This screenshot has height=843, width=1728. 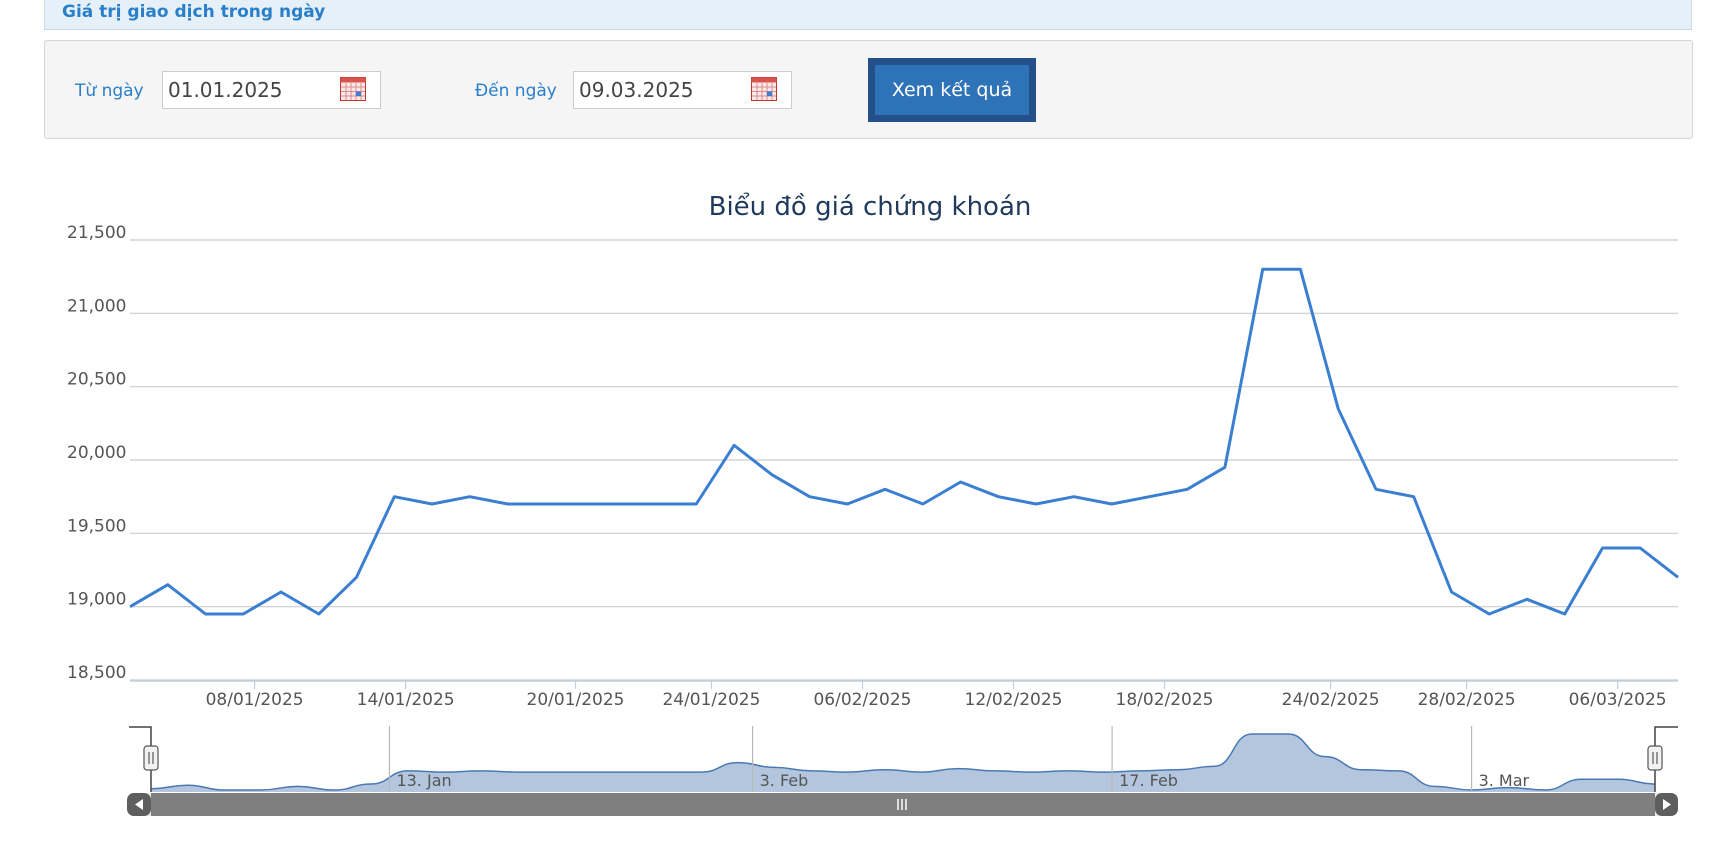 I want to click on y-tick-label: 20,500, so click(x=96, y=380).